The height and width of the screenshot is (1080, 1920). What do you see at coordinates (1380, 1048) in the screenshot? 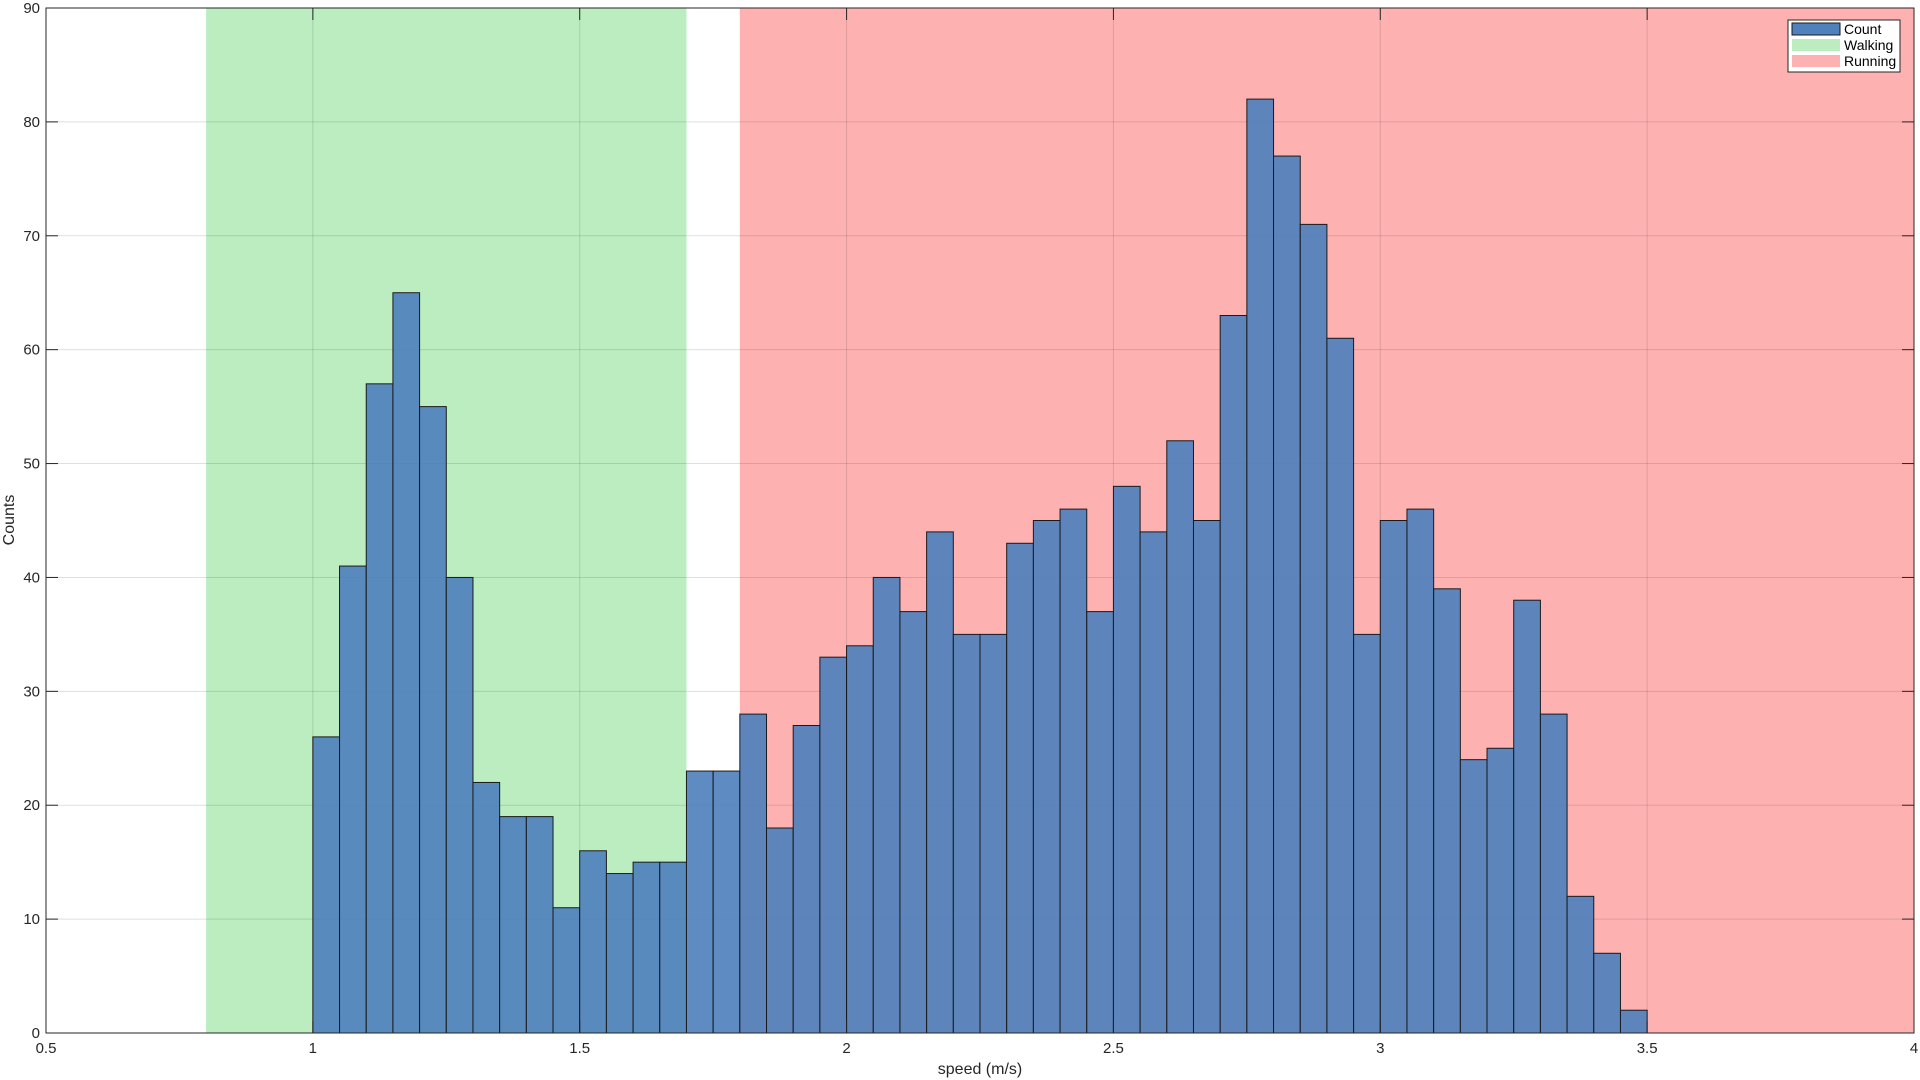
I see `x-tick-label: 3` at bounding box center [1380, 1048].